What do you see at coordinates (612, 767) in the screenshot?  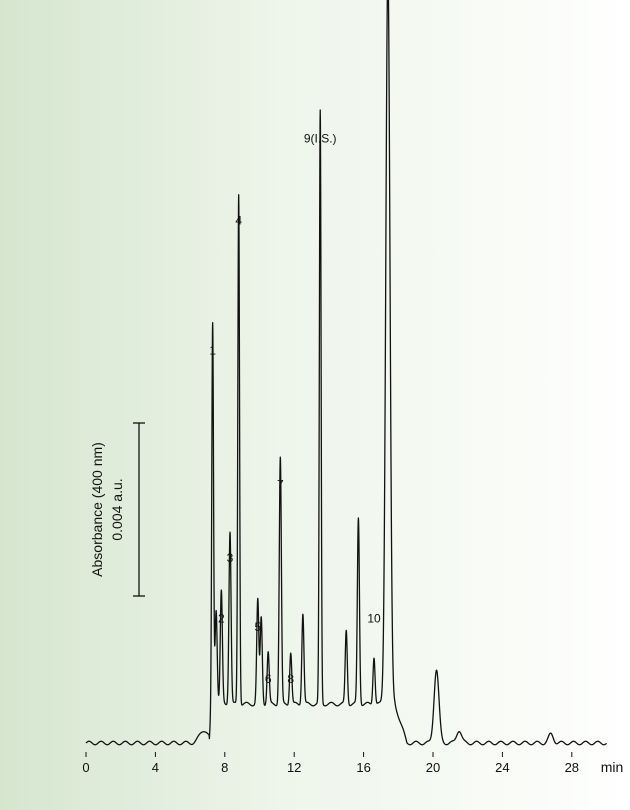 I see `x-unit-label: min` at bounding box center [612, 767].